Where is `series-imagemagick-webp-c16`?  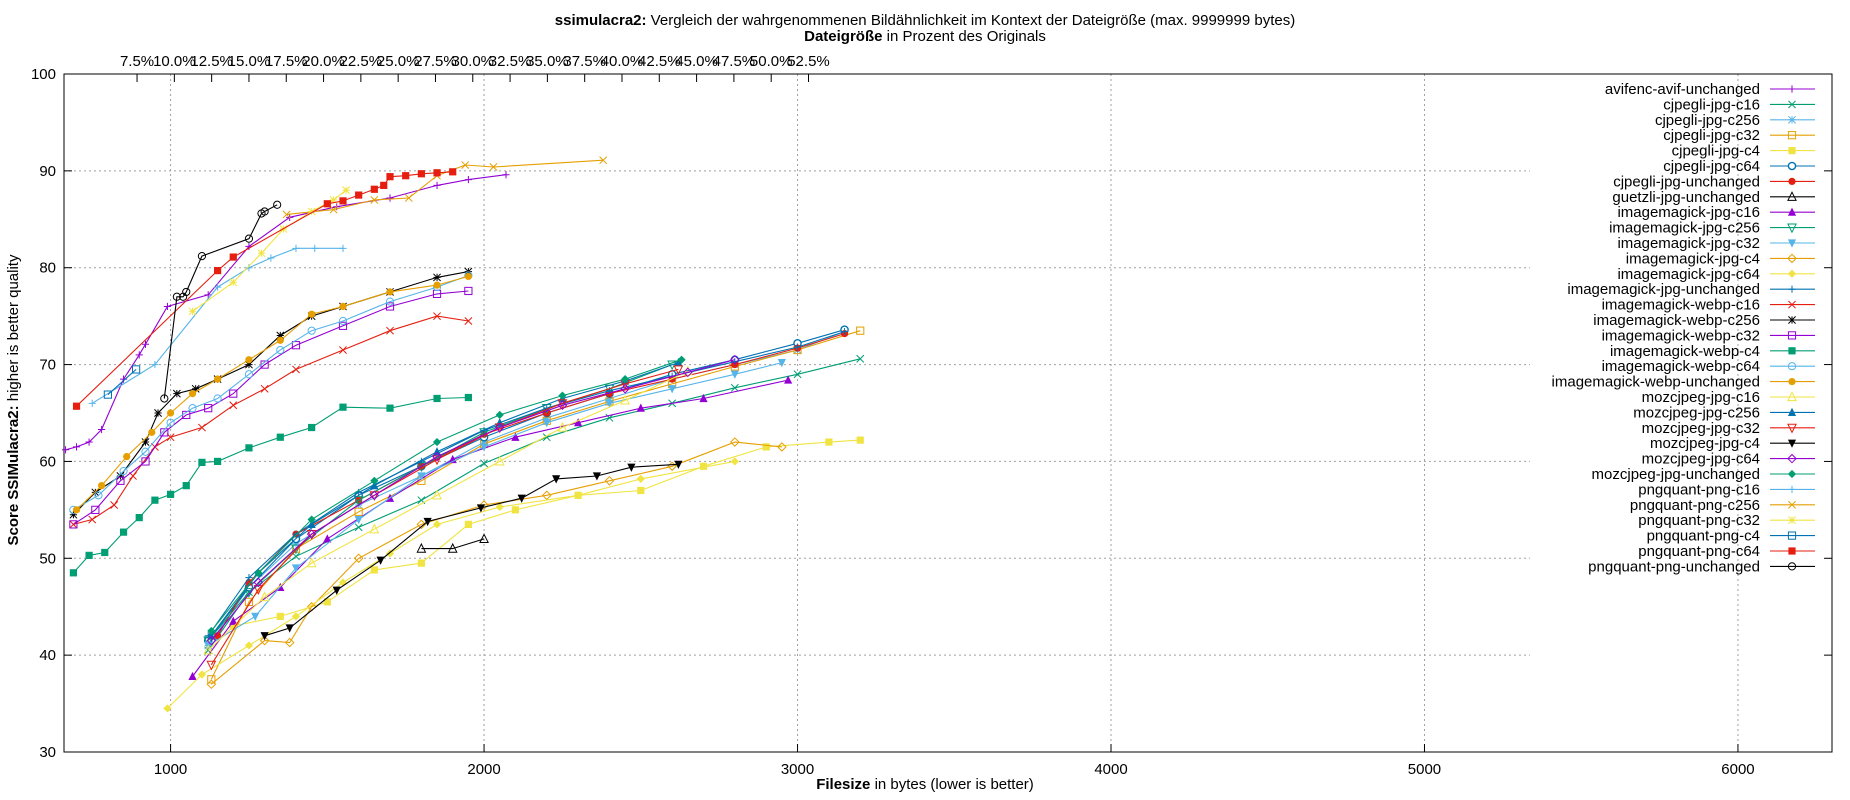 series-imagemagick-webp-c16 is located at coordinates (271, 420).